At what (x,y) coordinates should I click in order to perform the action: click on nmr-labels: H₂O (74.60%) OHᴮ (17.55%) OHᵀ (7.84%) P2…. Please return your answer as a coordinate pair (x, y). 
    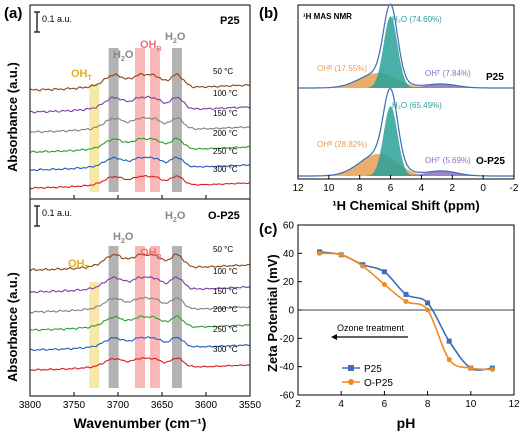
    Looking at the image, I should click on (411, 91).